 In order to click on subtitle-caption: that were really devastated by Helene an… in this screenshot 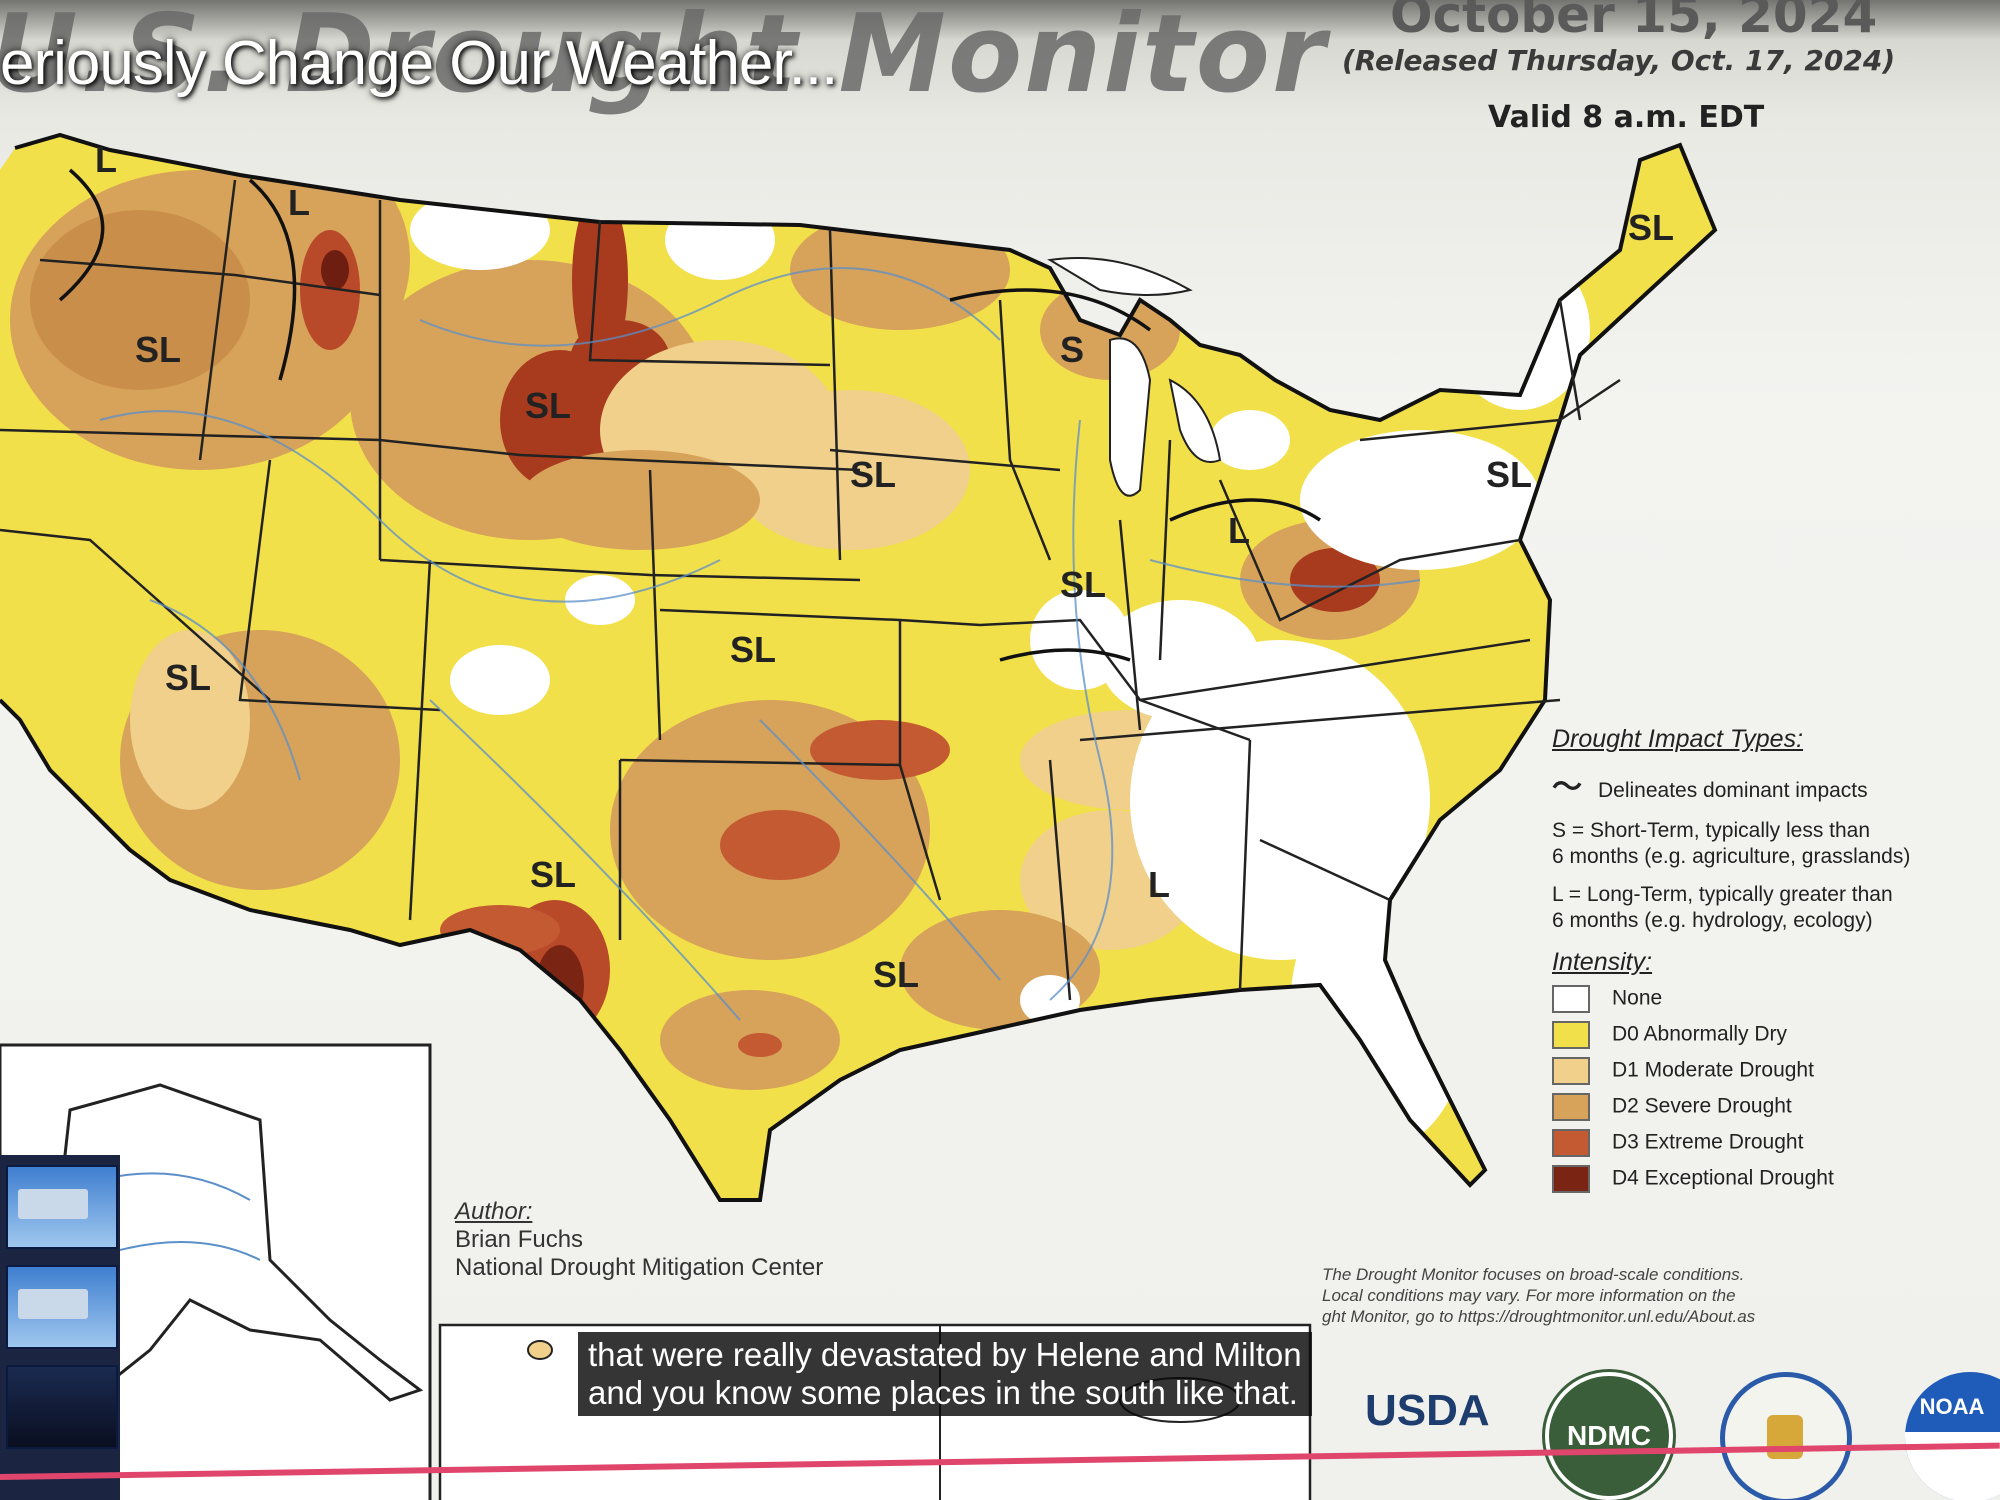, I will do `click(945, 1374)`.